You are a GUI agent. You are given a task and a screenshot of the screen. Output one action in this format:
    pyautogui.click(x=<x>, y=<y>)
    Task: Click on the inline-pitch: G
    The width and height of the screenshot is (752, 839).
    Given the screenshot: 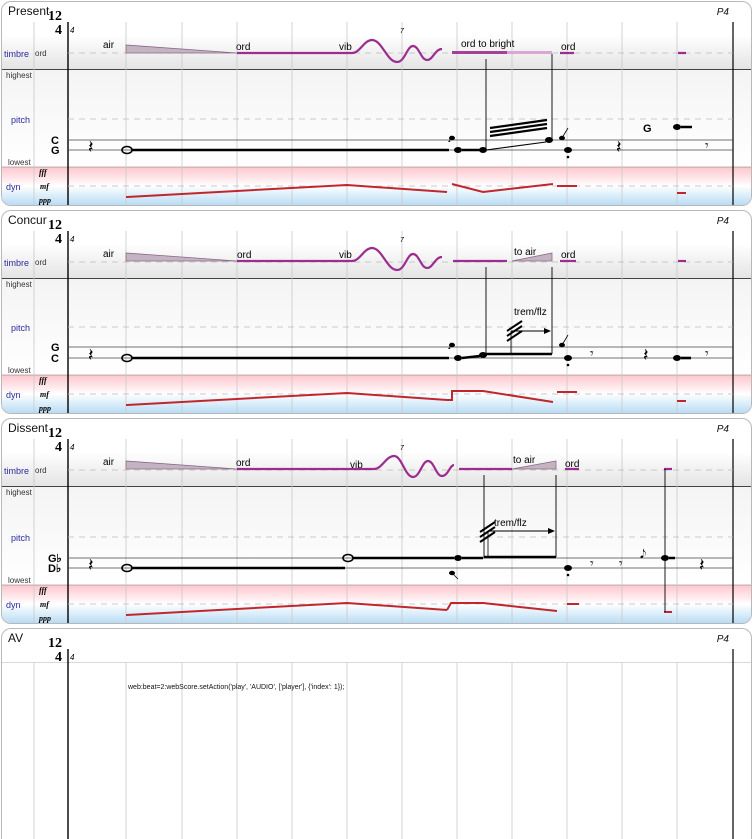 What is the action you would take?
    pyautogui.click(x=647, y=129)
    